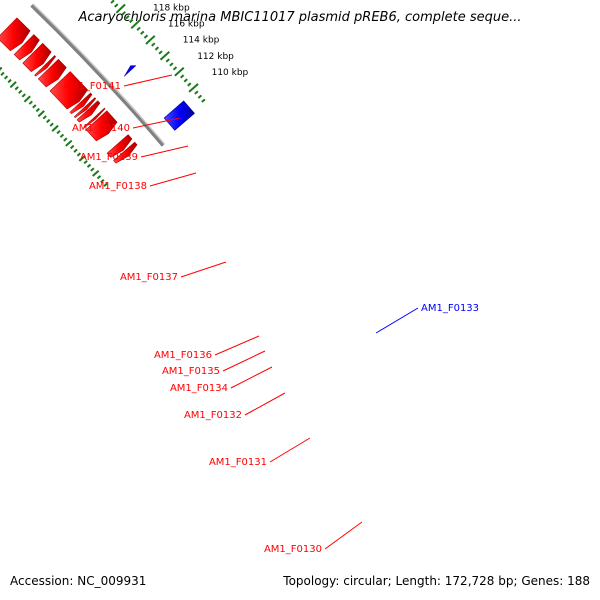  I want to click on tick-label: 112 kbp, so click(215, 57).